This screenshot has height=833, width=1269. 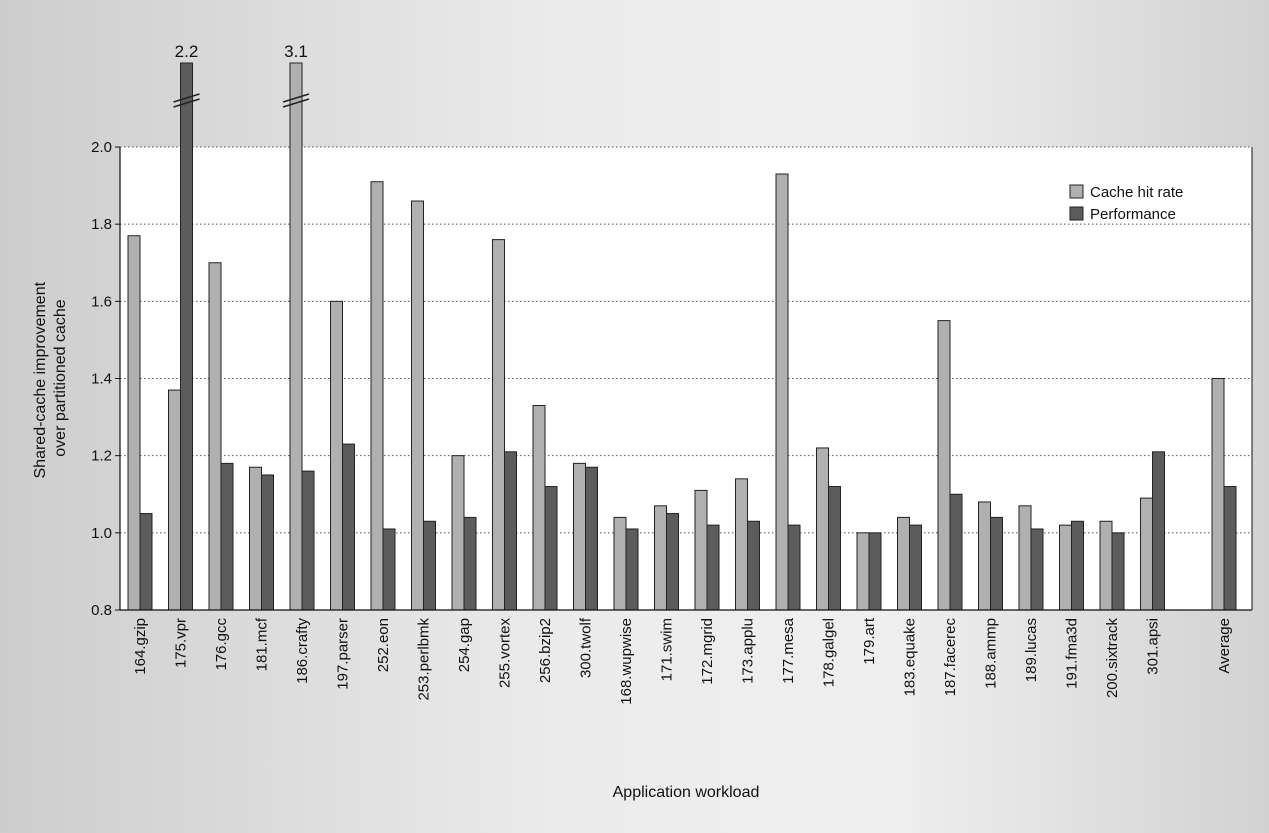 What do you see at coordinates (458, 533) in the screenshot?
I see `bar-cache-hit-rate-254.gap` at bounding box center [458, 533].